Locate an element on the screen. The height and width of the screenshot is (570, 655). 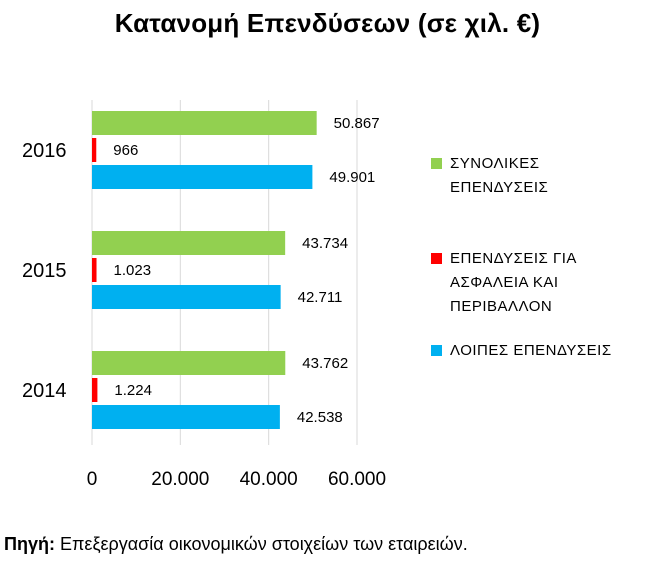
x-axis-tick-labels: 0 20.000 40.000 60.000 is located at coordinates (236, 479).